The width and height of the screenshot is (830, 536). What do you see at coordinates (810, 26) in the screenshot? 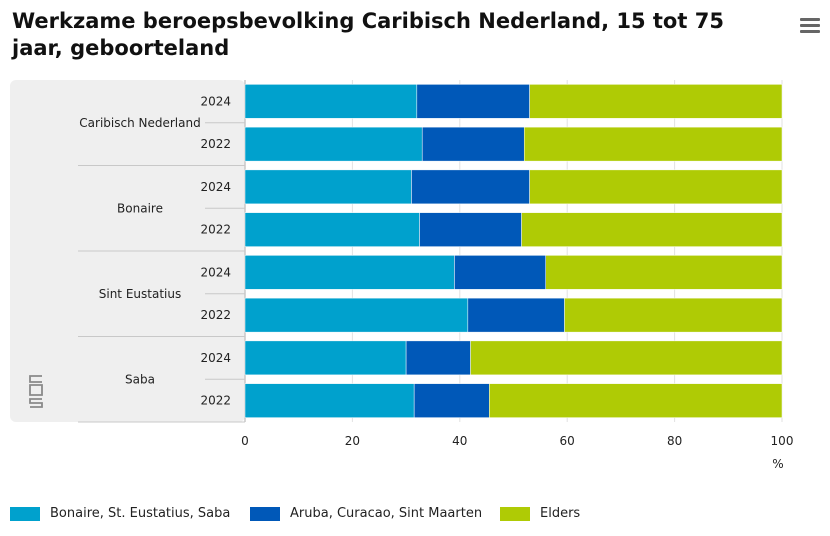
I see `hamburger-menu-icon` at bounding box center [810, 26].